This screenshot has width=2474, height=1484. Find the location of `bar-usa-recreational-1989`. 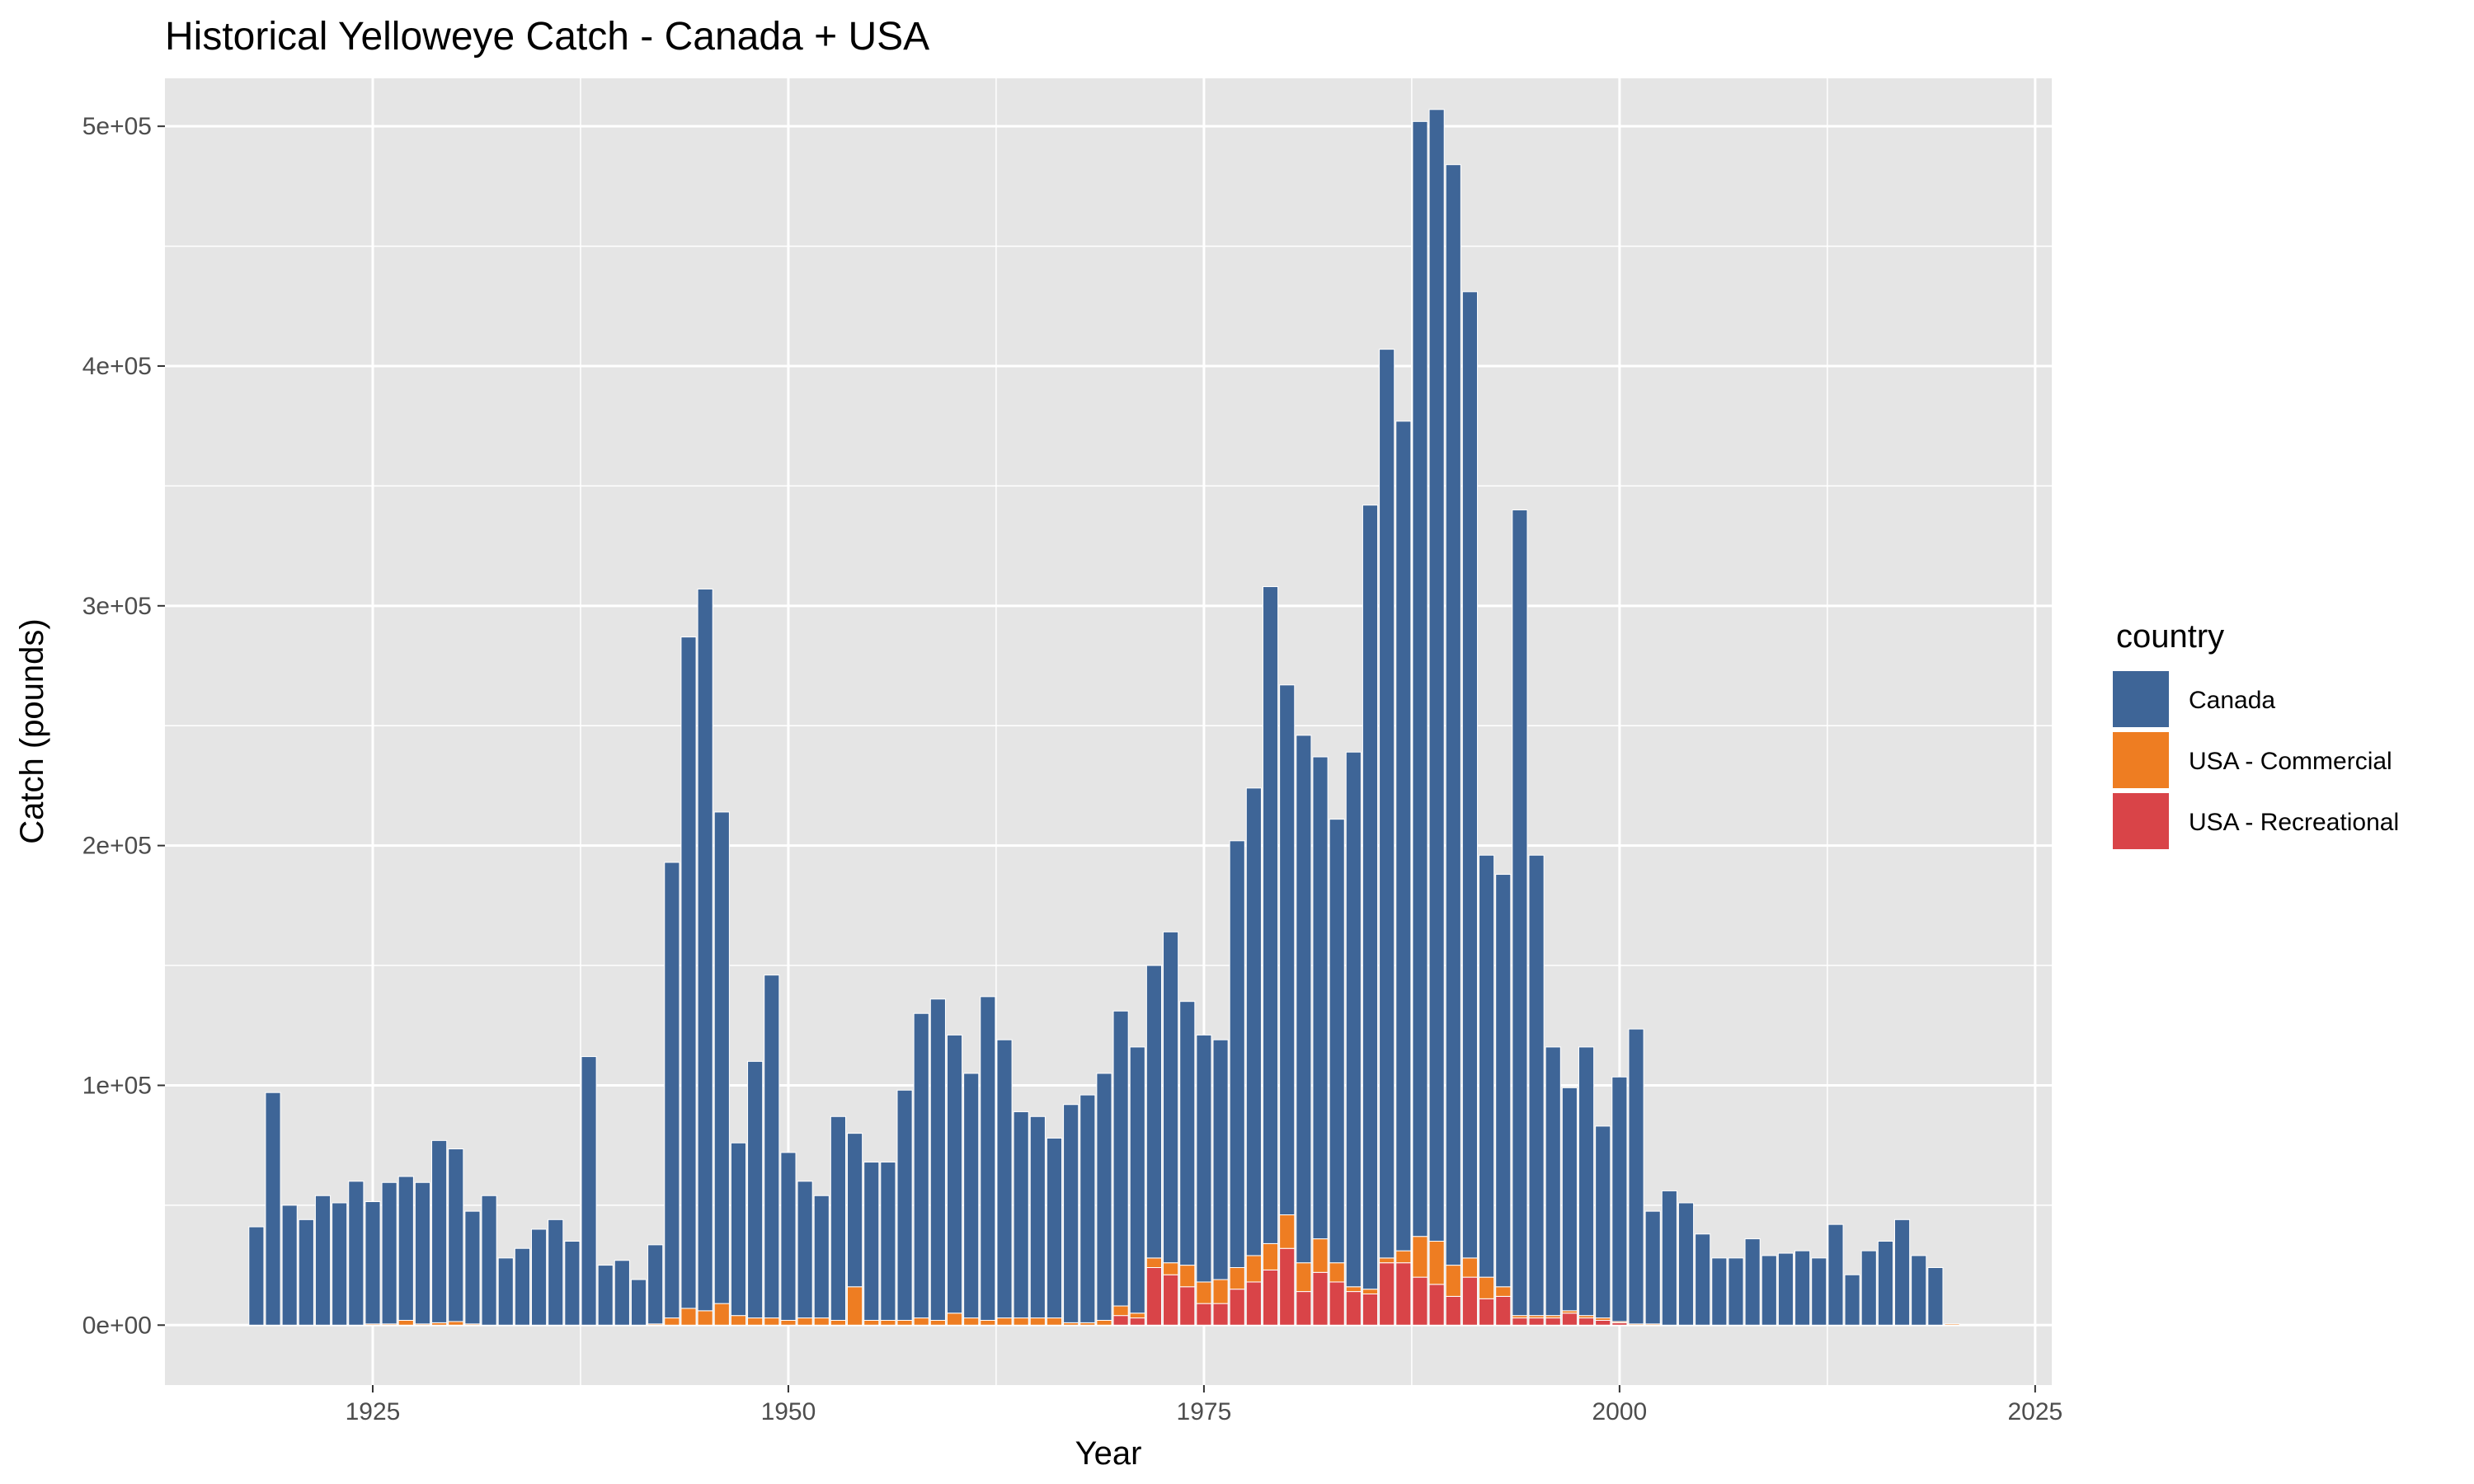

bar-usa-recreational-1989 is located at coordinates (1436, 1305).